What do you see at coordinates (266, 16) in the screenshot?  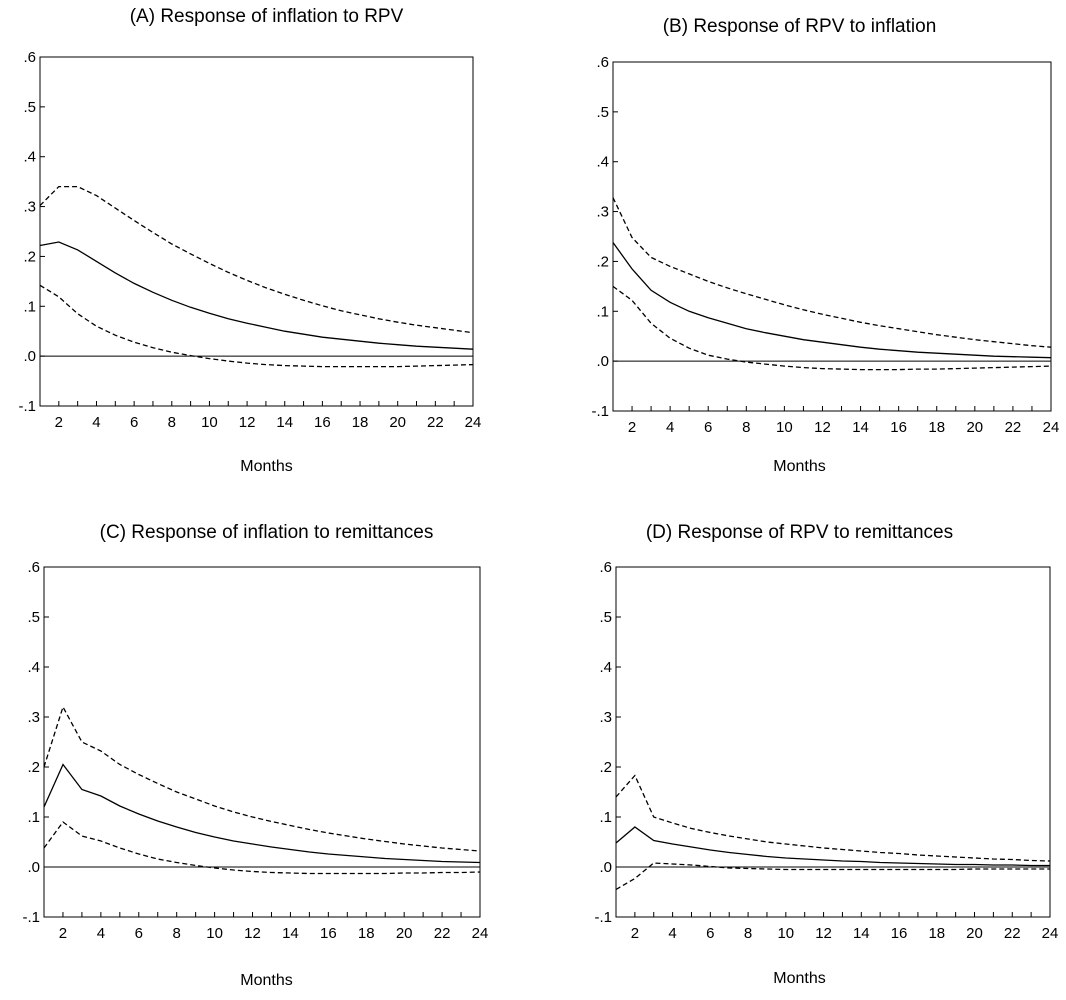 I see `chart-title: (A) Response of inflation to RPV` at bounding box center [266, 16].